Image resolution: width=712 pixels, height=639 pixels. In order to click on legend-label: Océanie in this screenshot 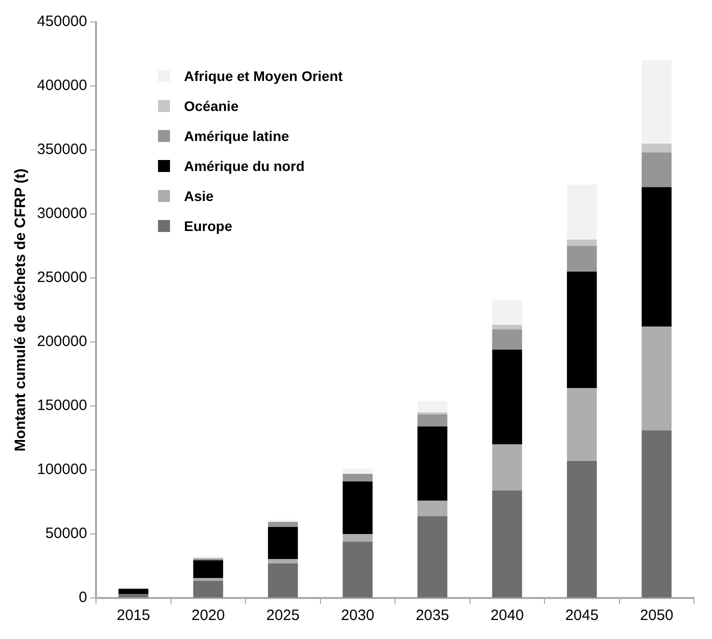, I will do `click(211, 106)`.